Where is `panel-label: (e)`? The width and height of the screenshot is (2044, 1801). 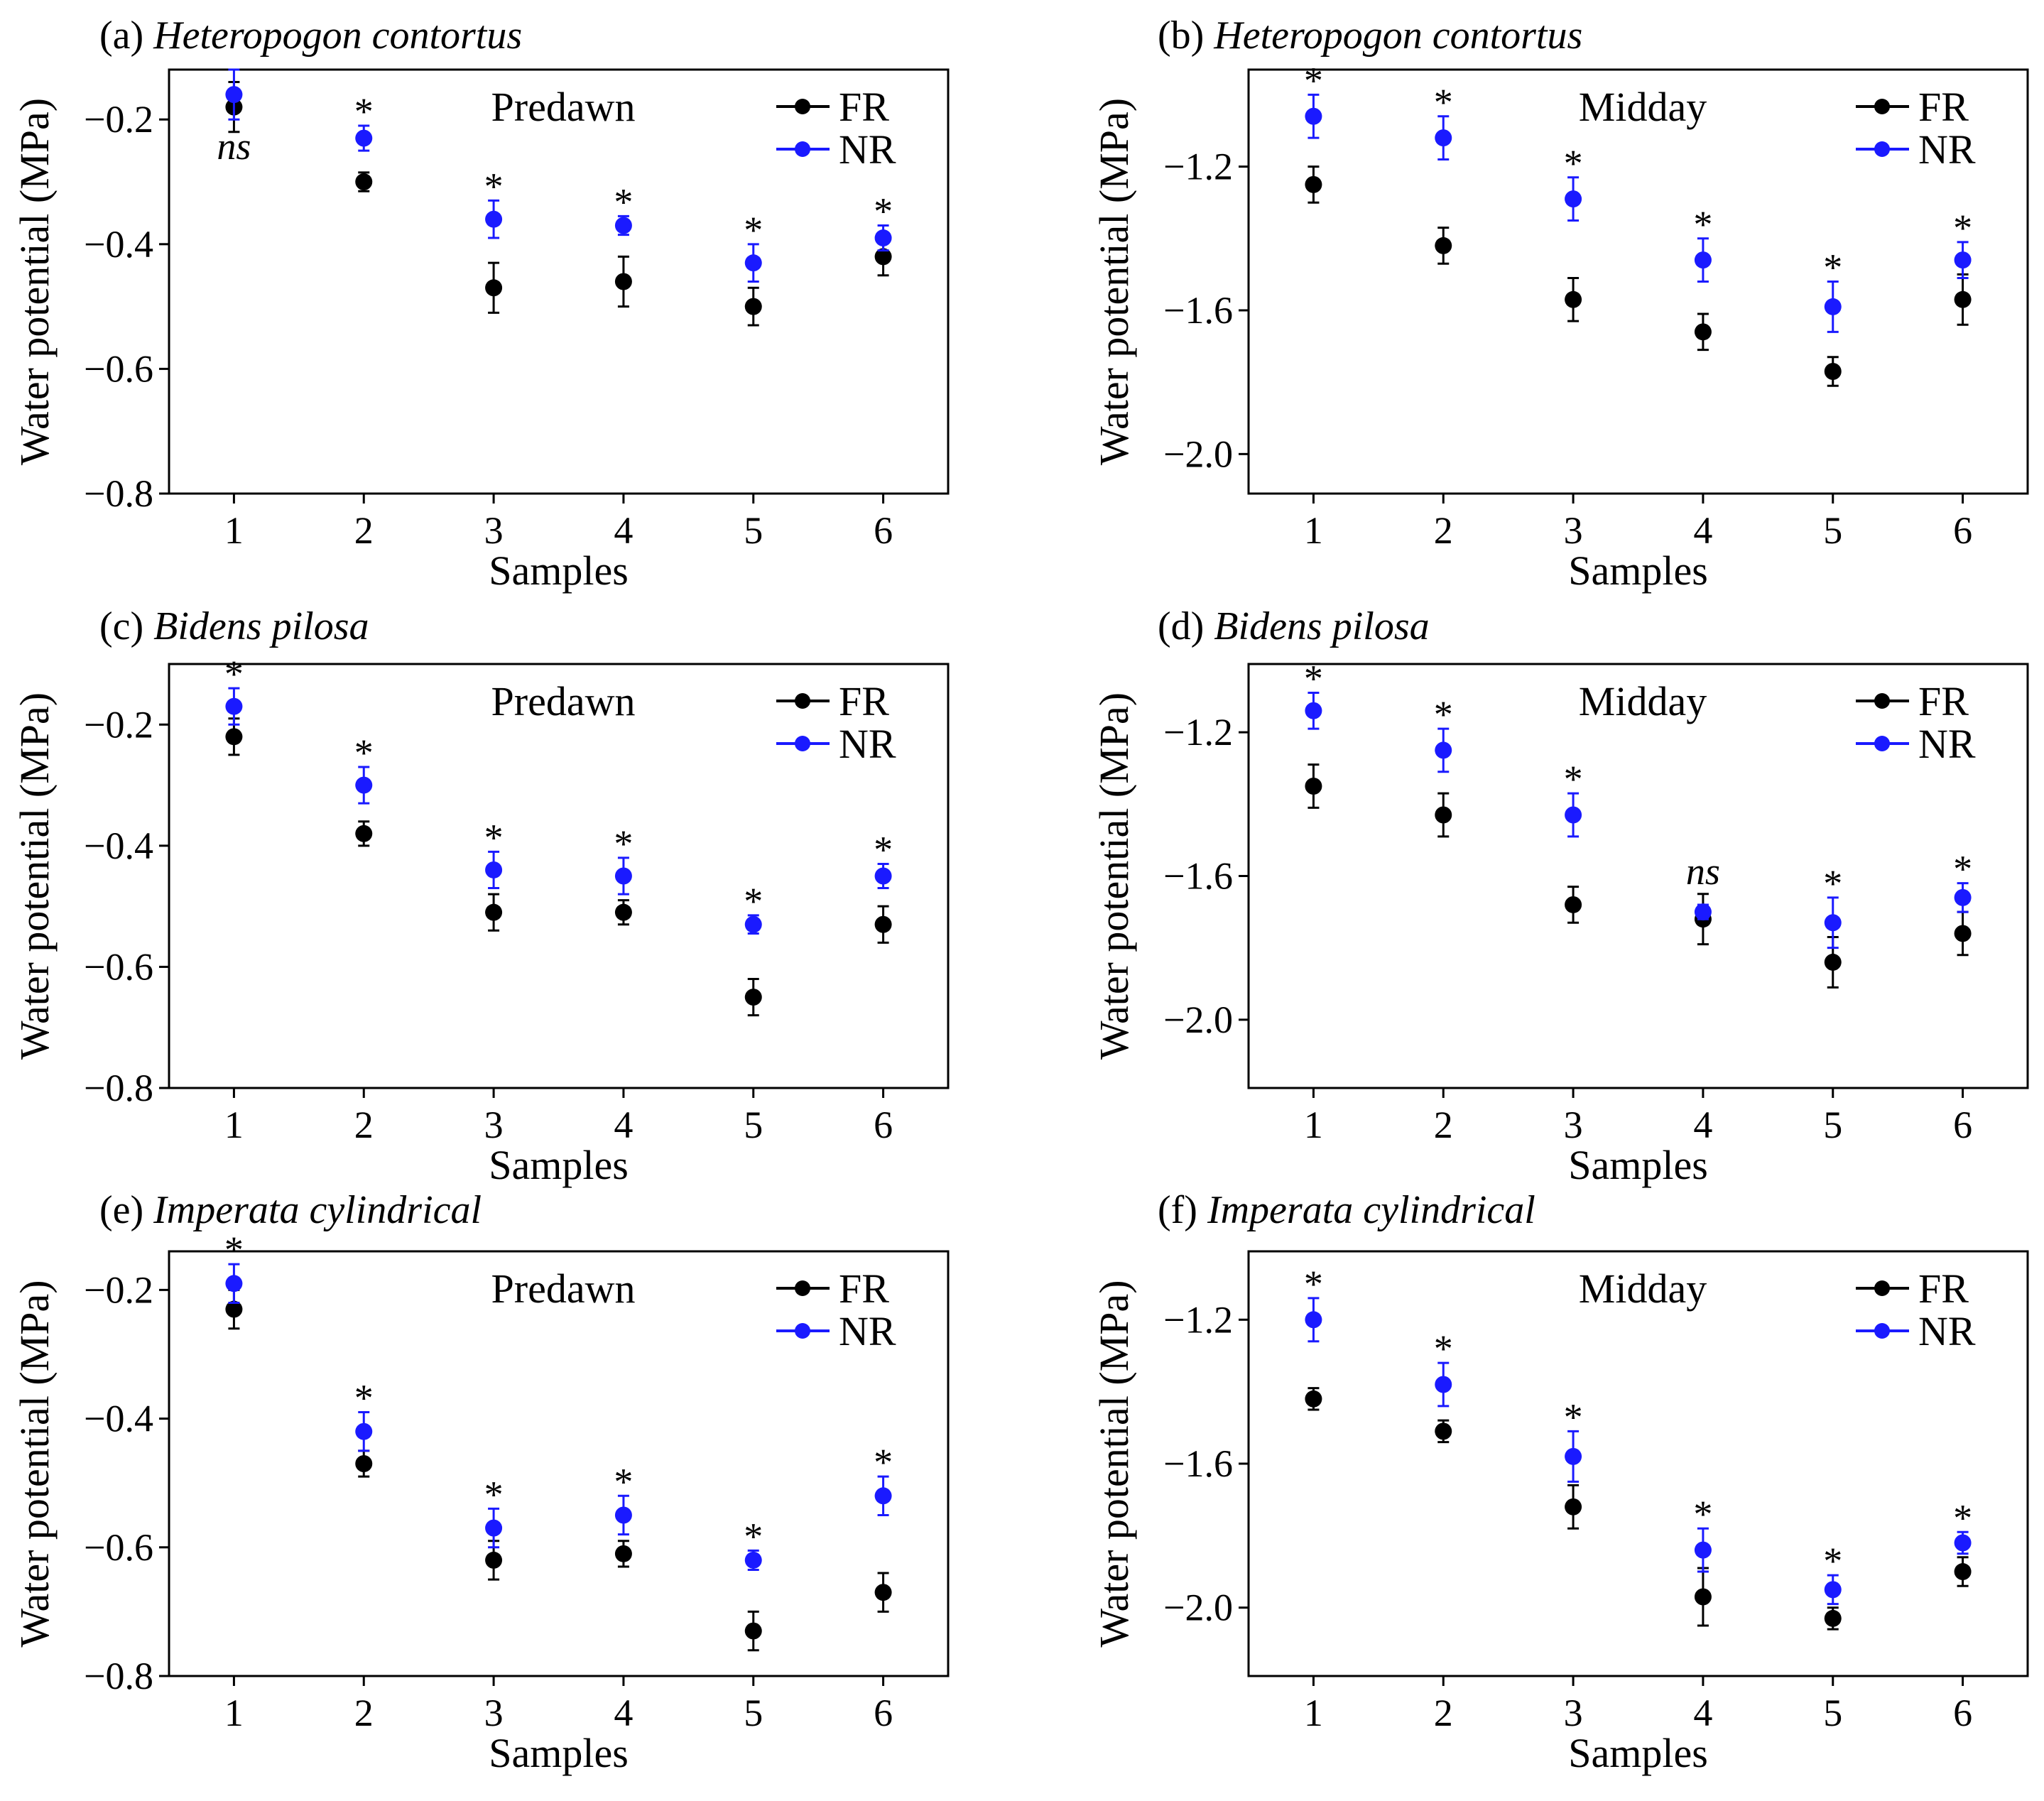 panel-label: (e) is located at coordinates (126, 1210).